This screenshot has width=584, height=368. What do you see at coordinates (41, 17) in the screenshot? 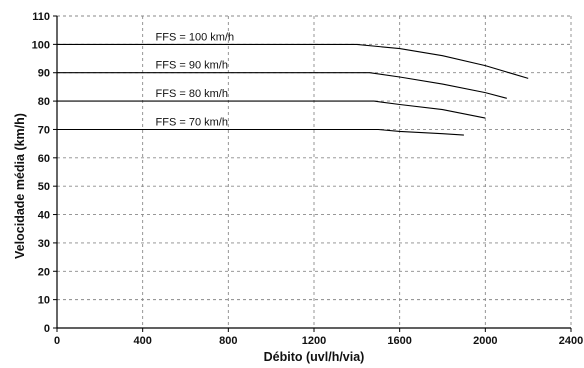
I see `y-tick-label: 110` at bounding box center [41, 17].